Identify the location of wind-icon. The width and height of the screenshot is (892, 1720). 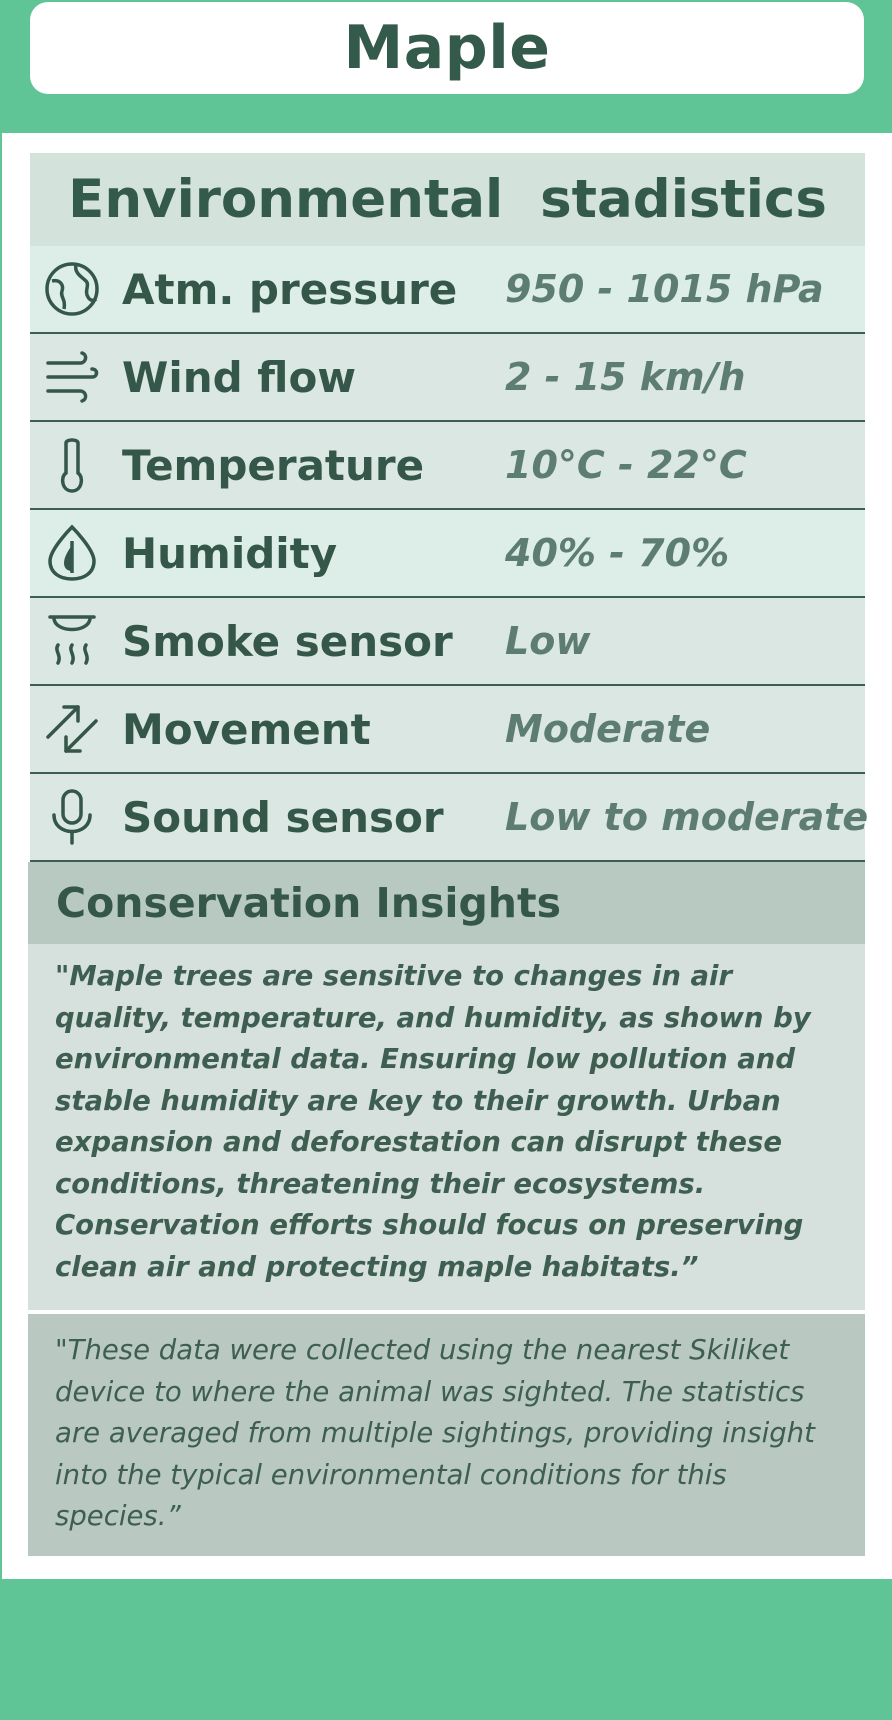
(72, 377).